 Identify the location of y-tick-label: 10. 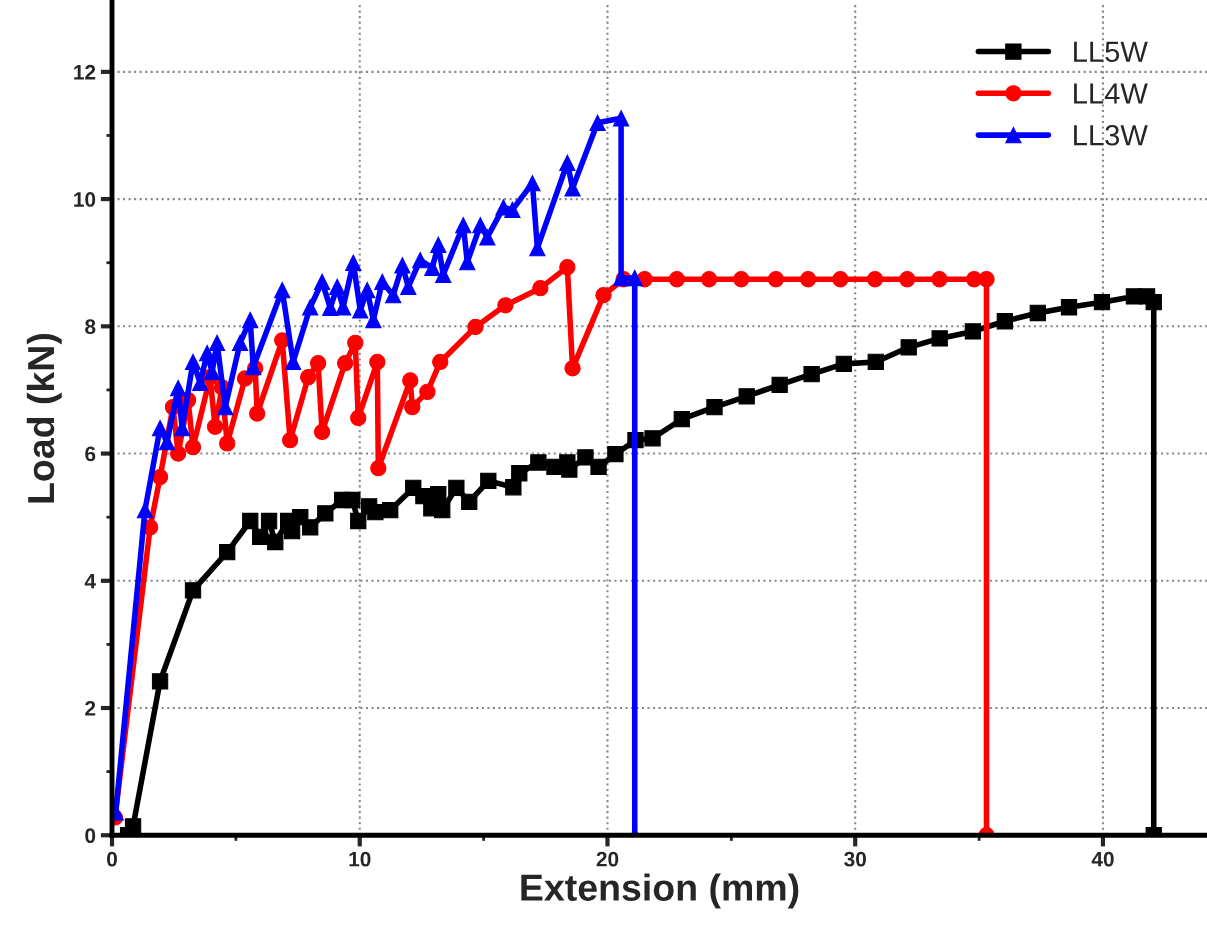
(85, 199).